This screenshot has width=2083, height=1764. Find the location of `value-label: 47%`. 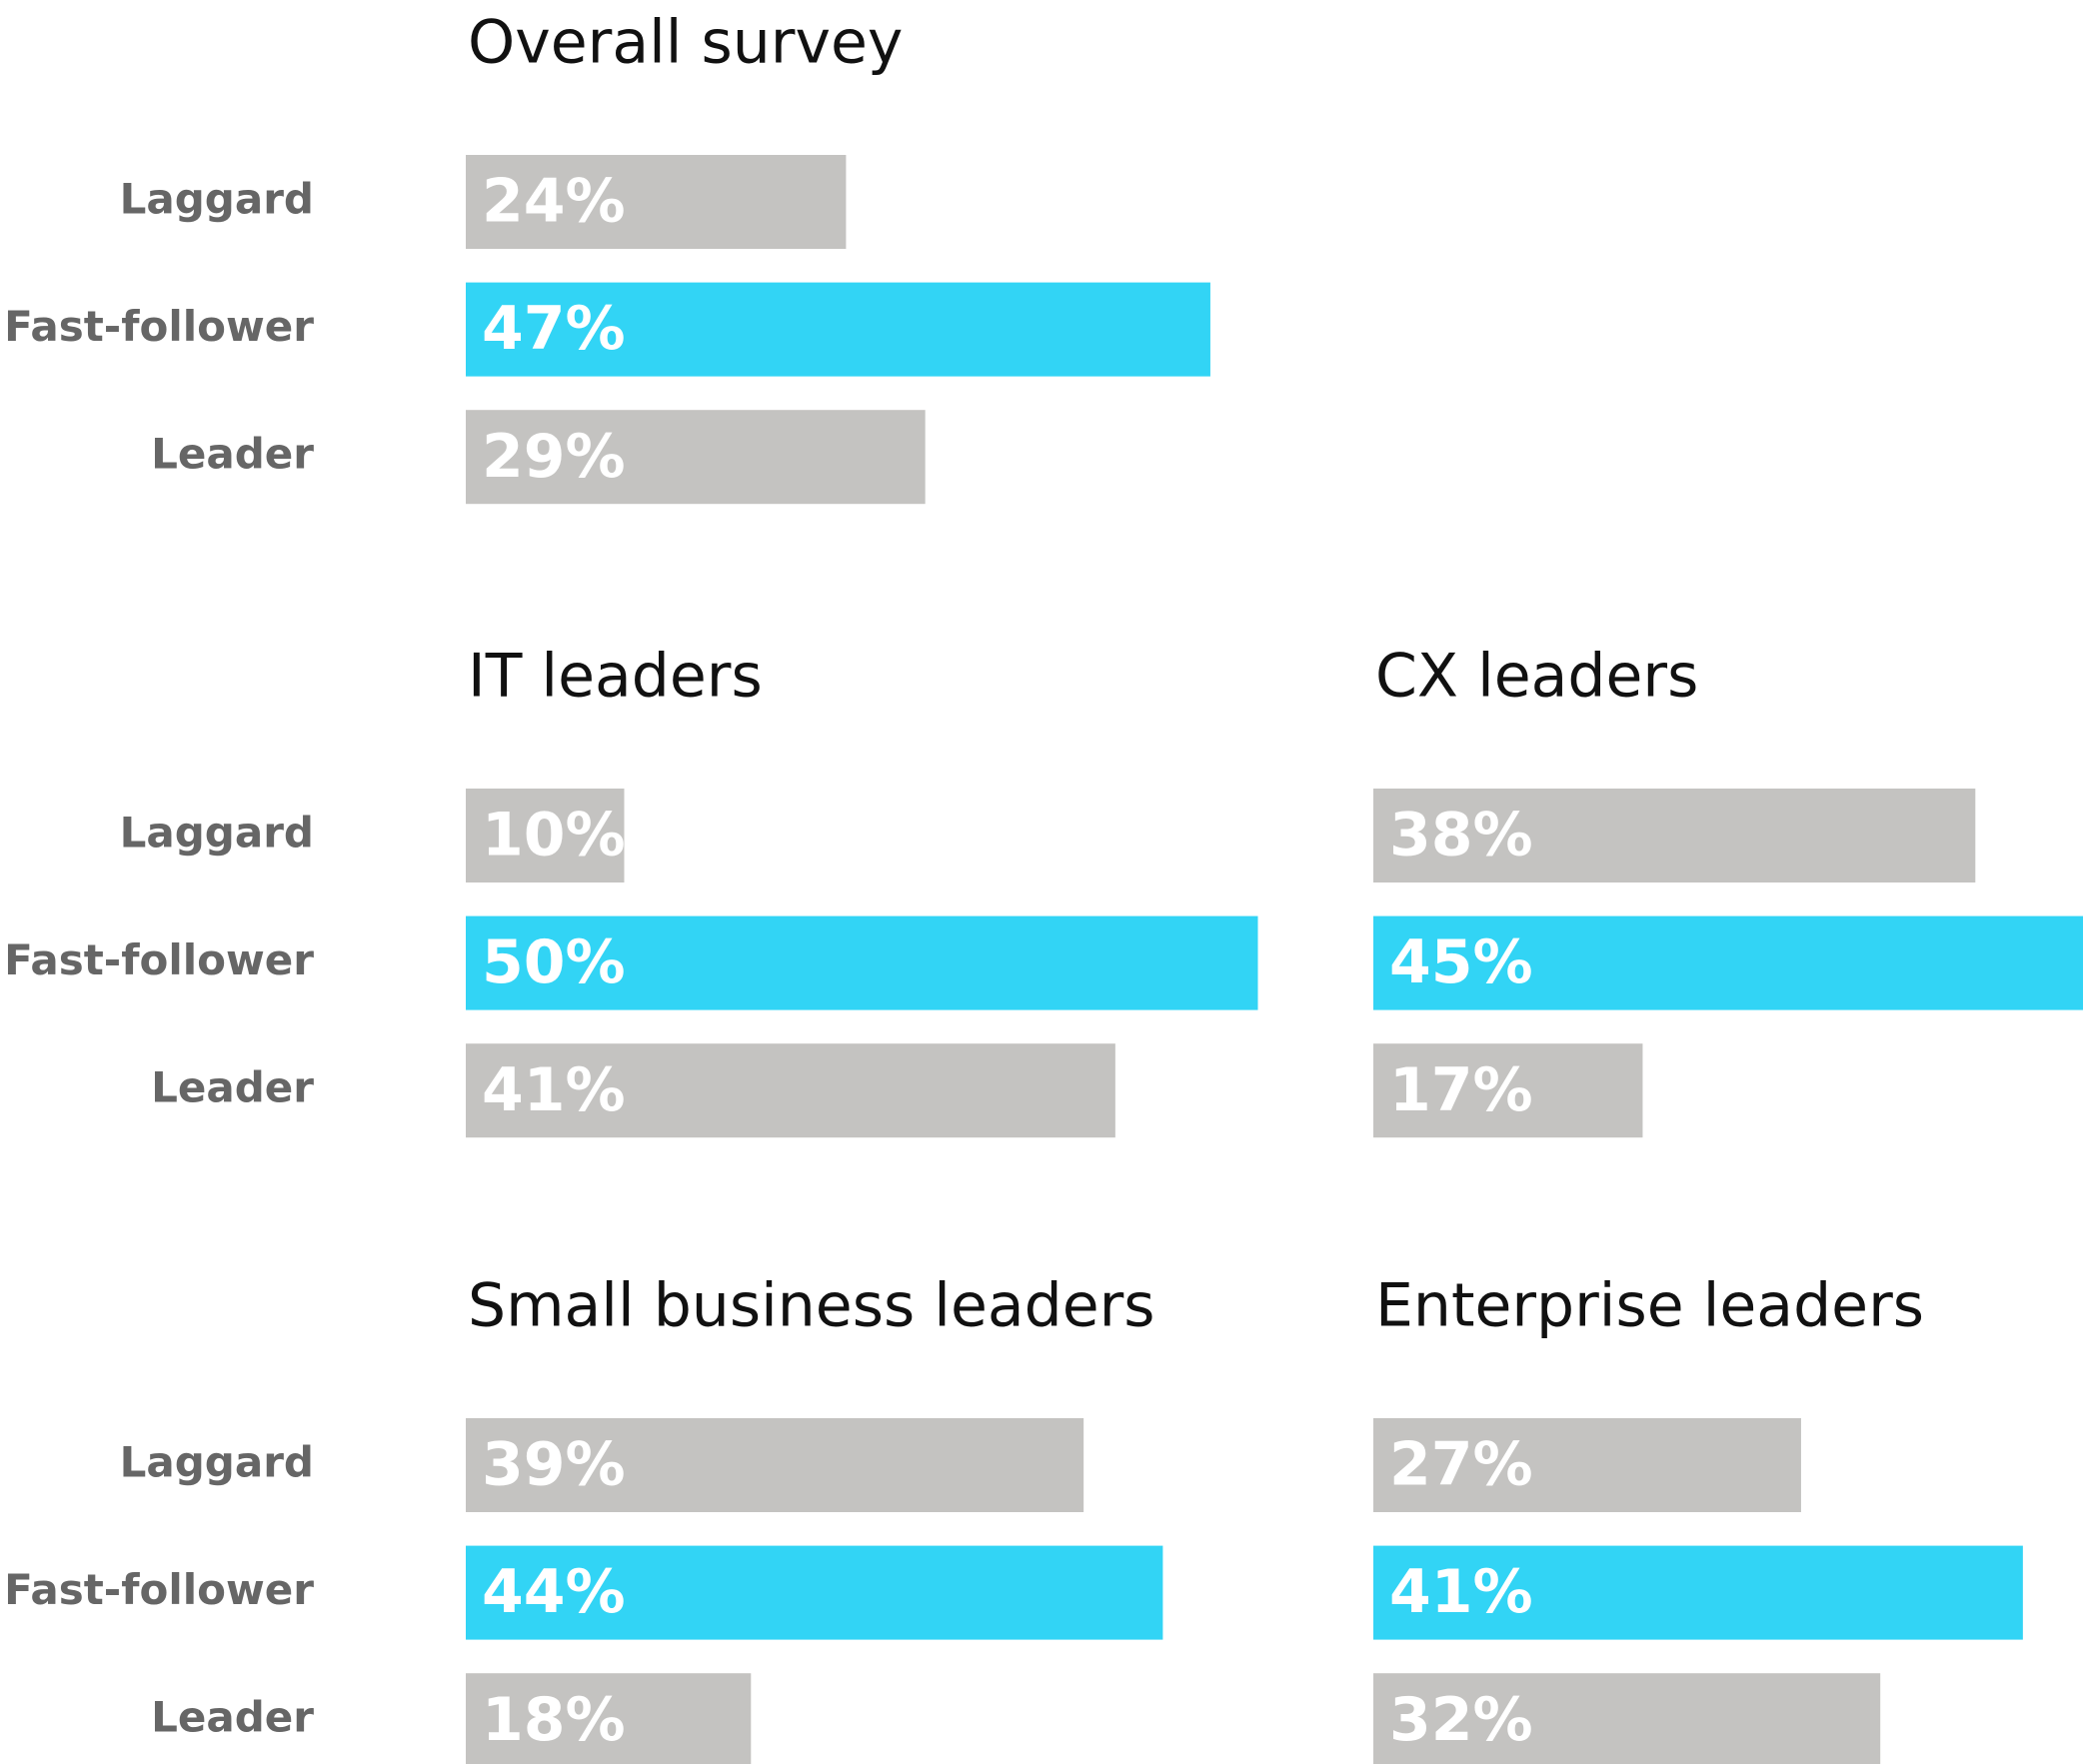

value-label: 47% is located at coordinates (554, 329).